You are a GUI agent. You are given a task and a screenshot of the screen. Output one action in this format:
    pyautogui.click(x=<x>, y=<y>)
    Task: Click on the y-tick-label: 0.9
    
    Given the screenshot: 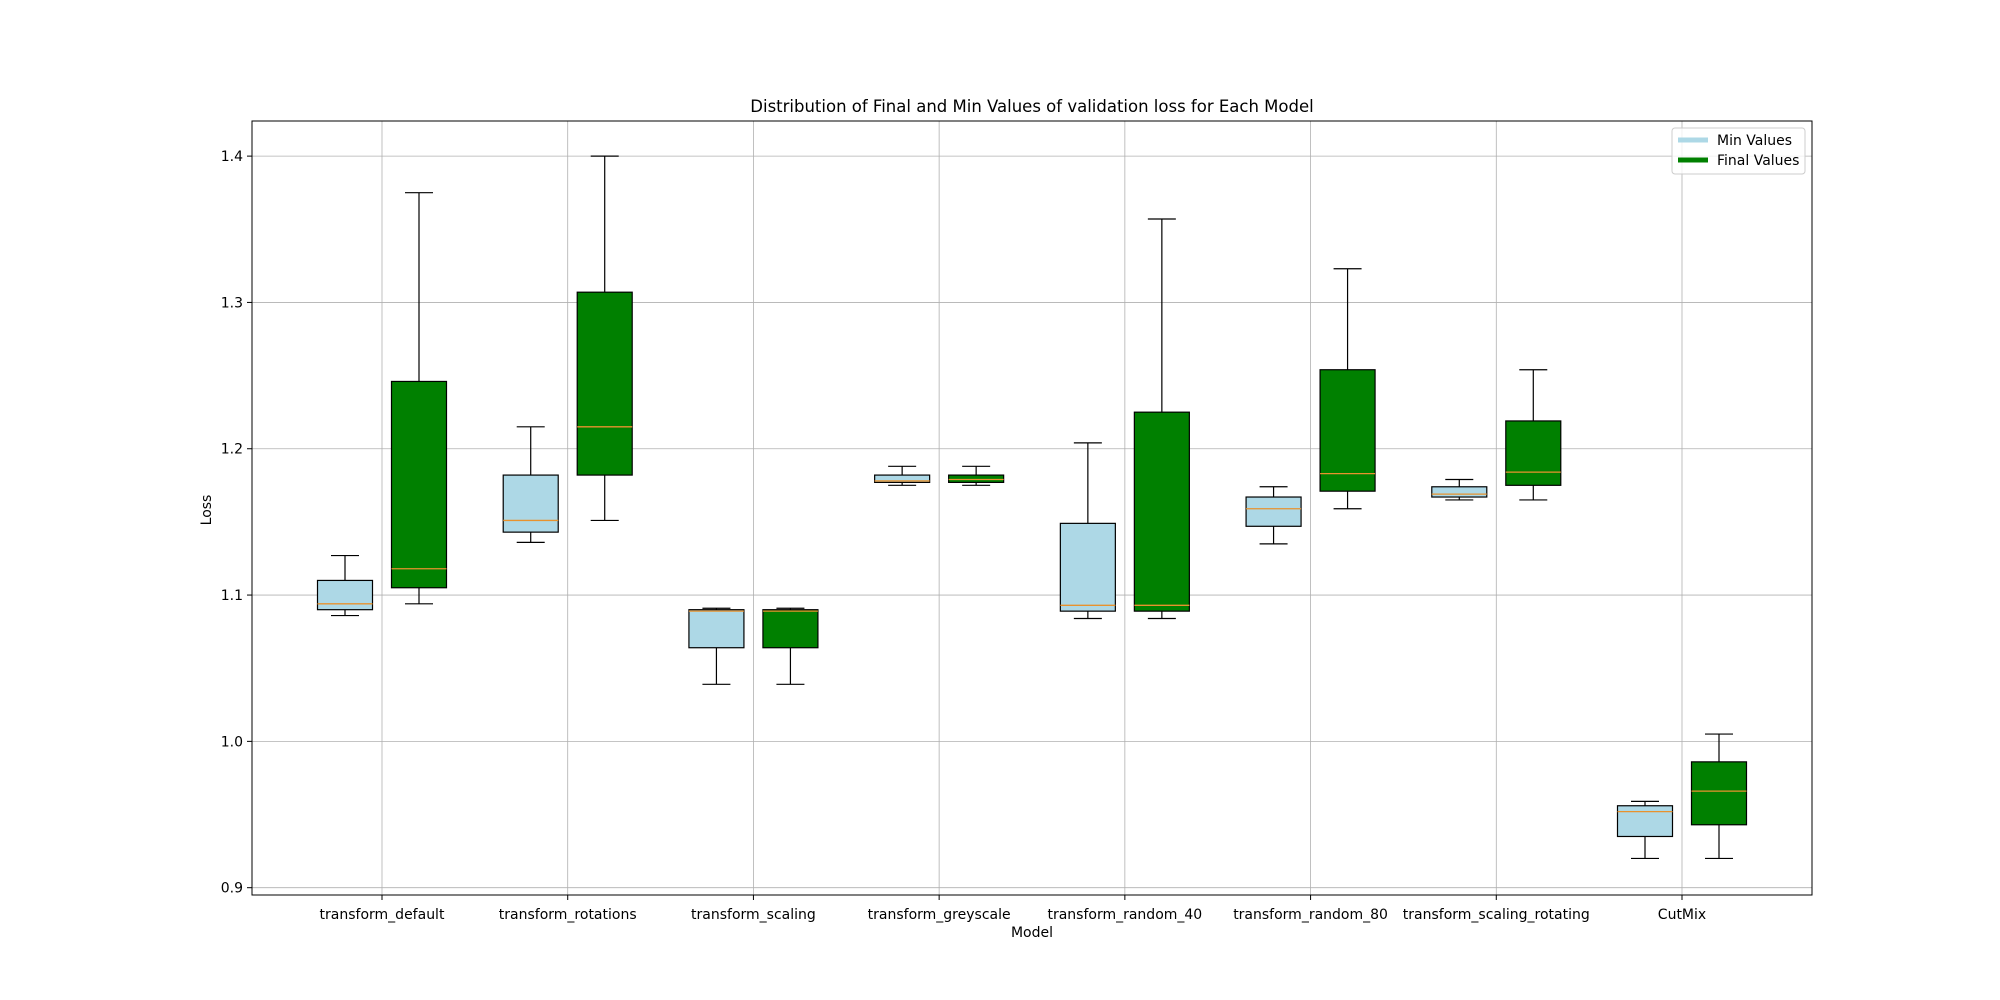 What is the action you would take?
    pyautogui.click(x=232, y=889)
    